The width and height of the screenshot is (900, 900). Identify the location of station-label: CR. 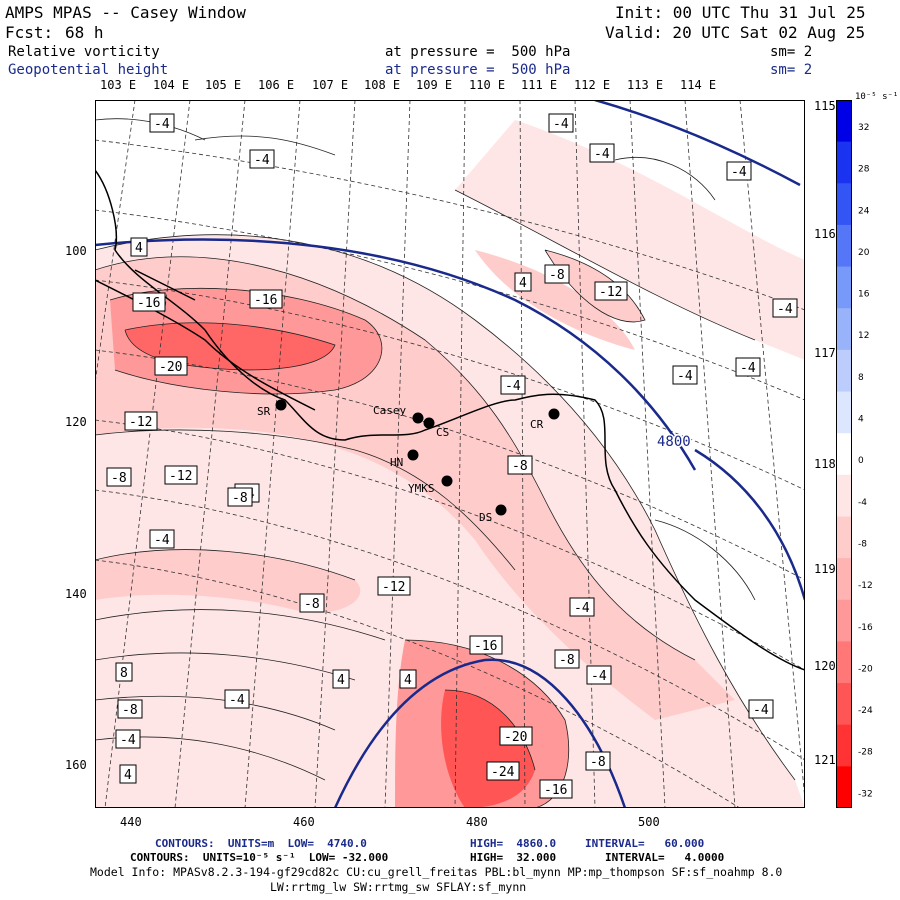
(537, 424).